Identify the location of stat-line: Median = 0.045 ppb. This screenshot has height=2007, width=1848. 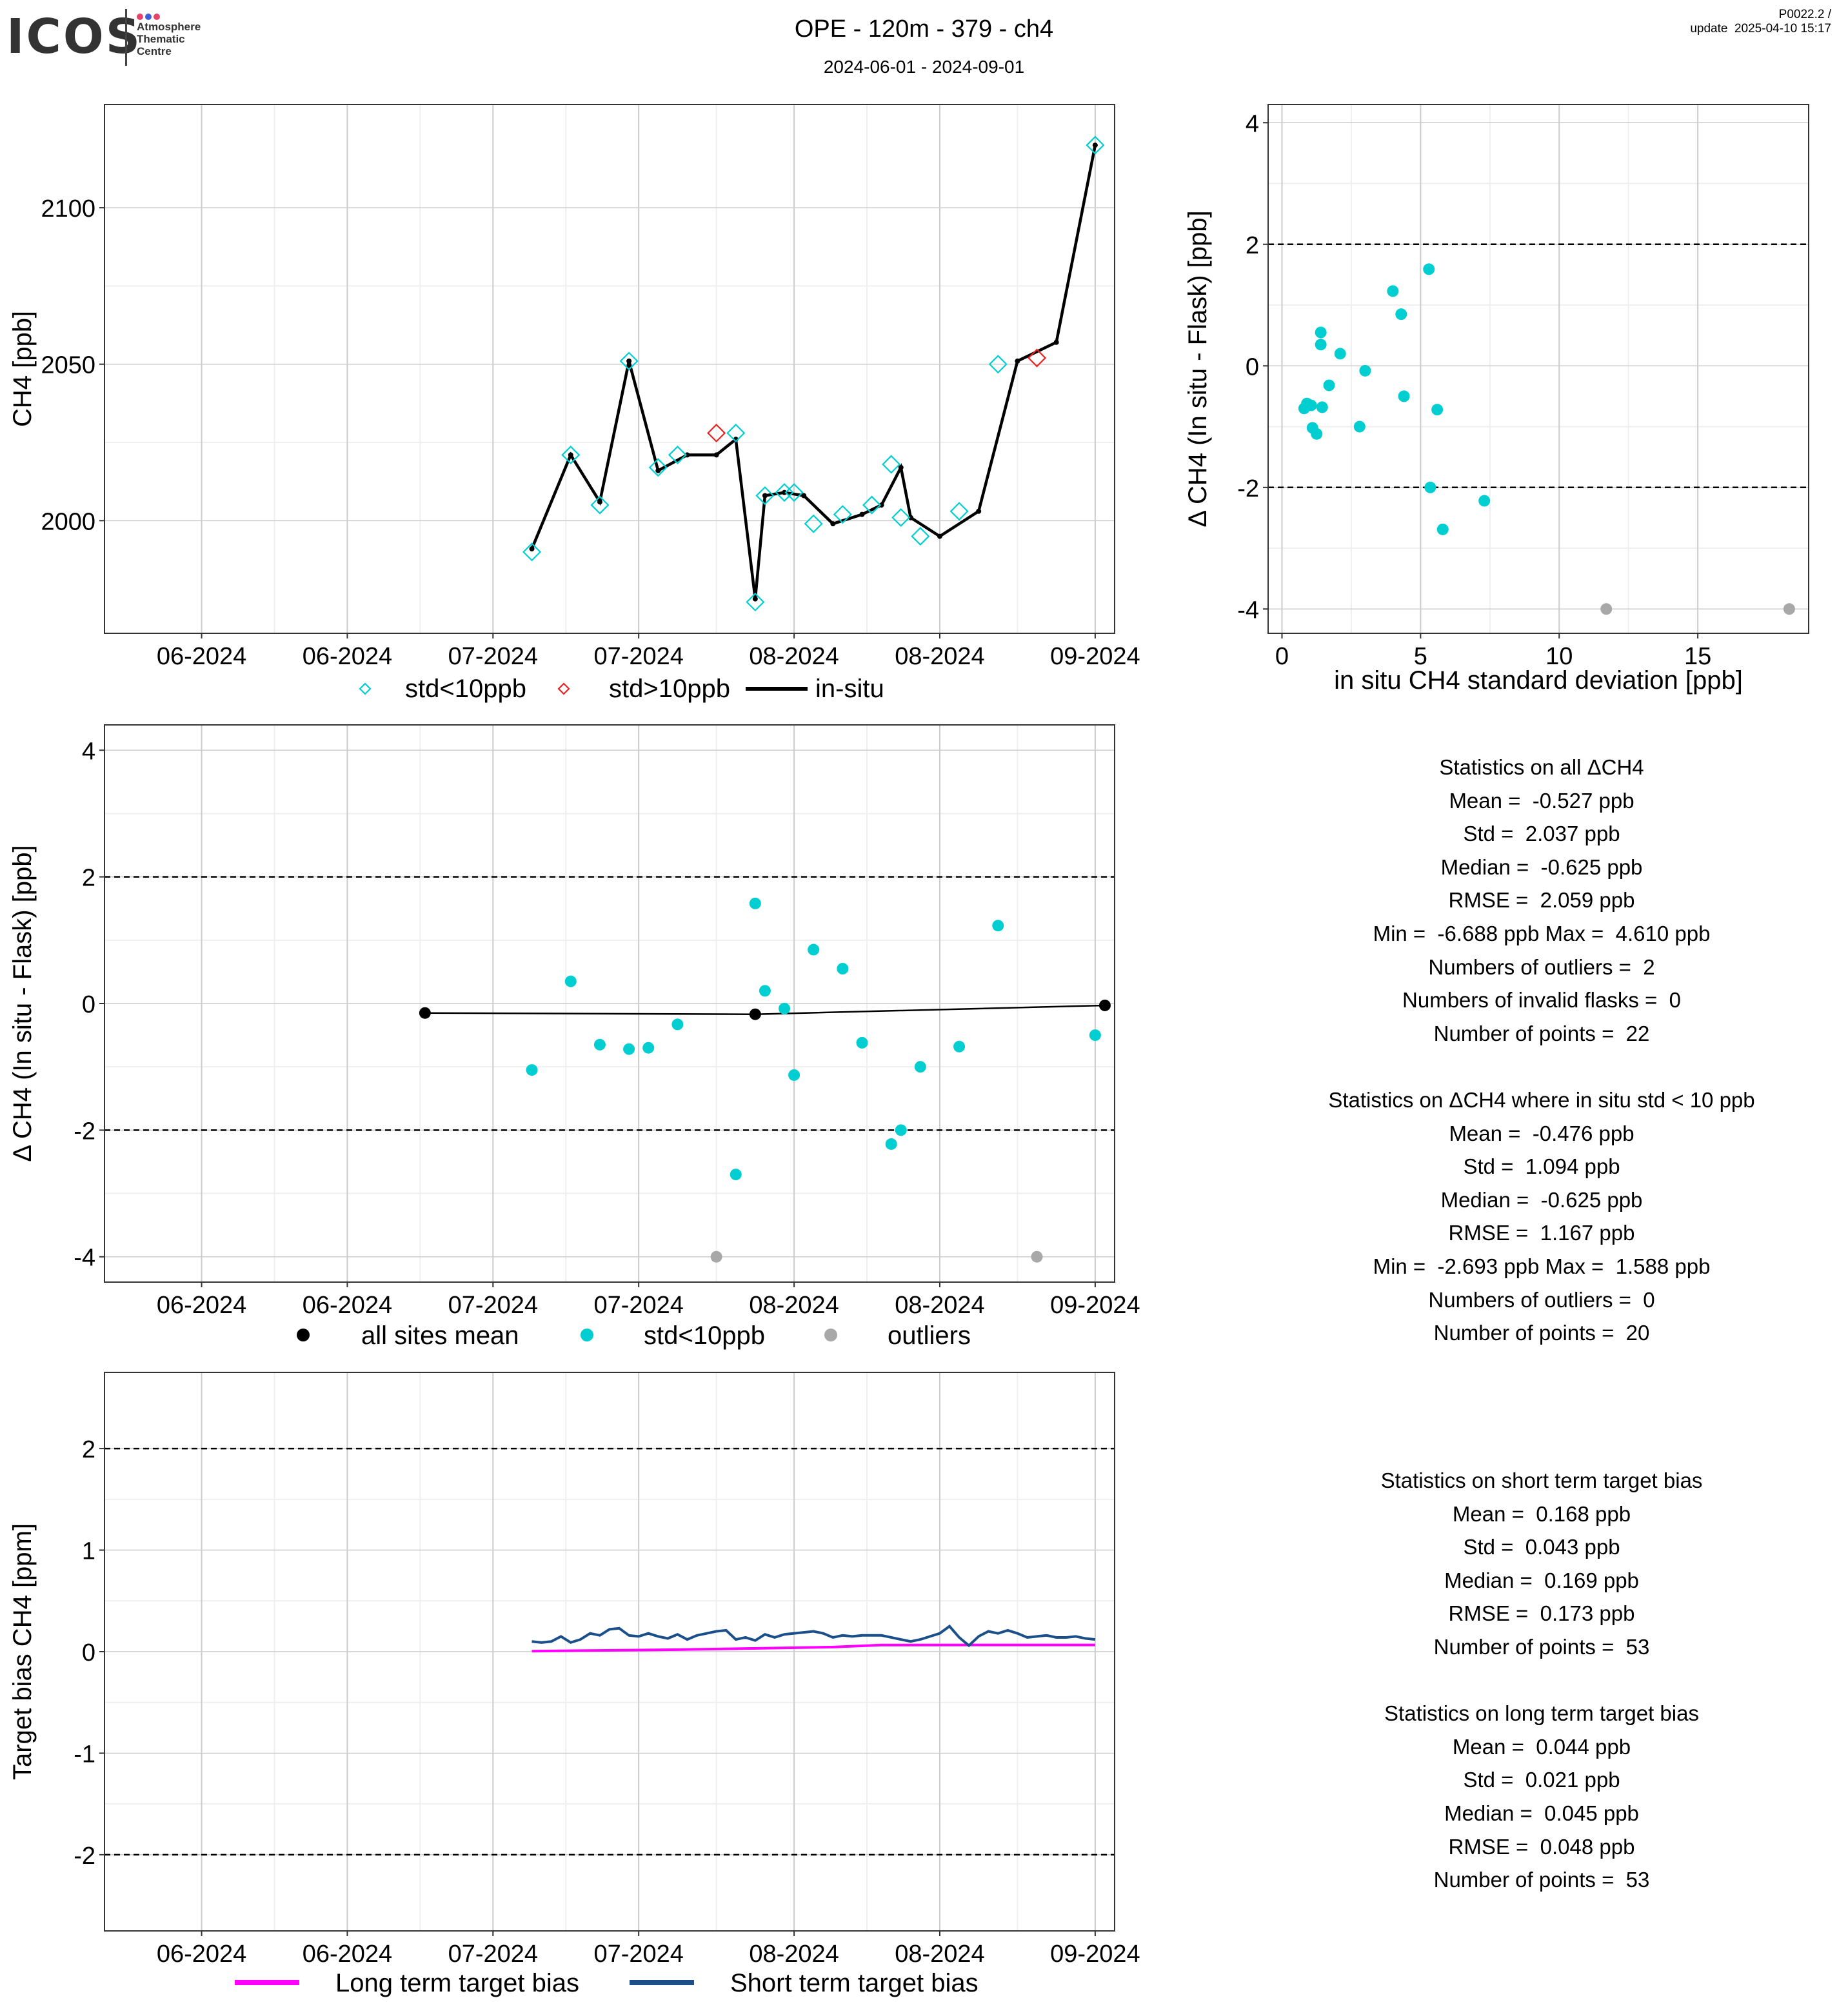
(1542, 1813).